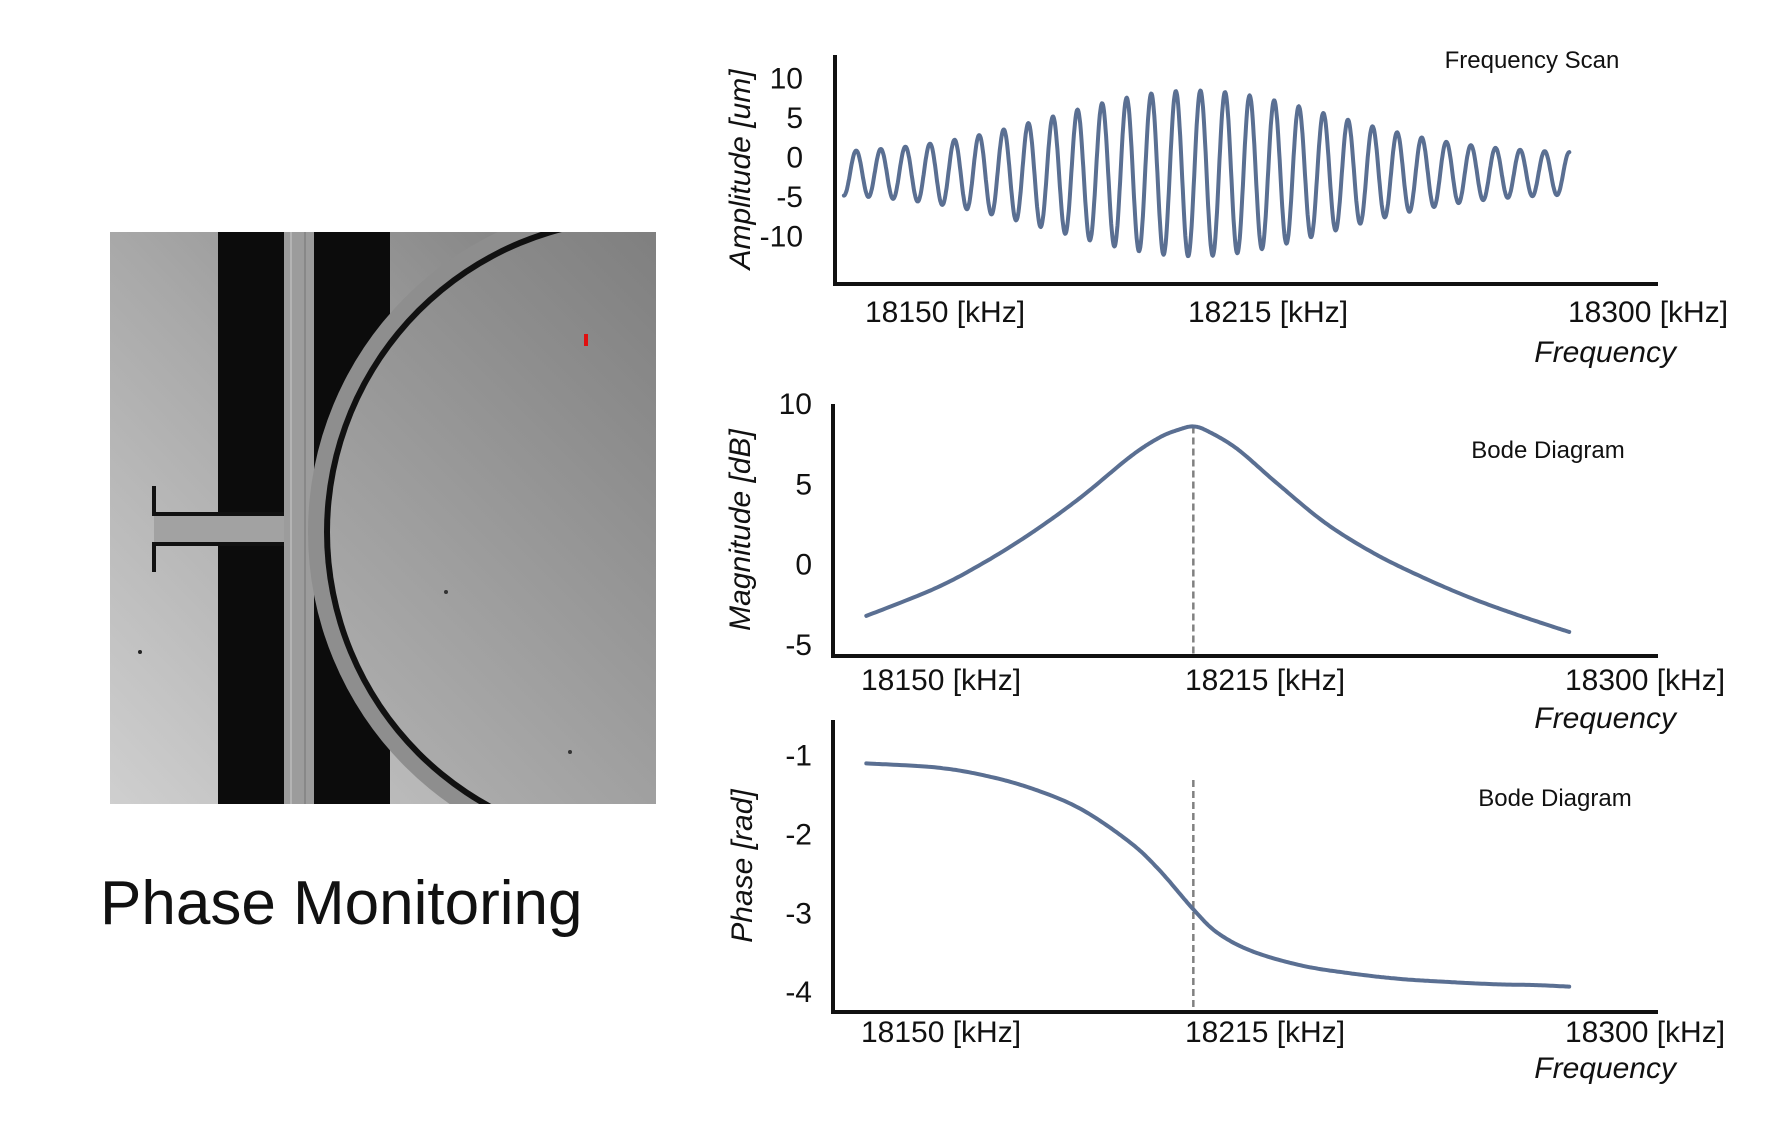 The image size is (1772, 1126). Describe the element at coordinates (740, 170) in the screenshot. I see `y-axis-label: Amplitude [um]` at that location.